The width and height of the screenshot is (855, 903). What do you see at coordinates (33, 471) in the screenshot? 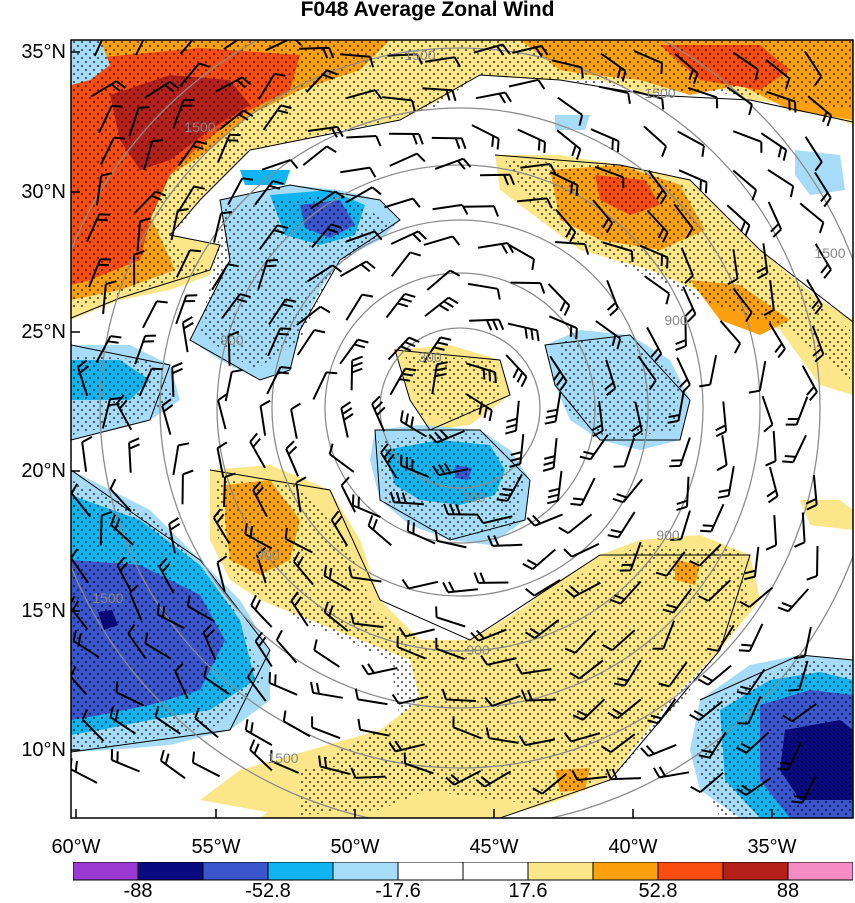
I see `lat-label-20n: 20°N` at bounding box center [33, 471].